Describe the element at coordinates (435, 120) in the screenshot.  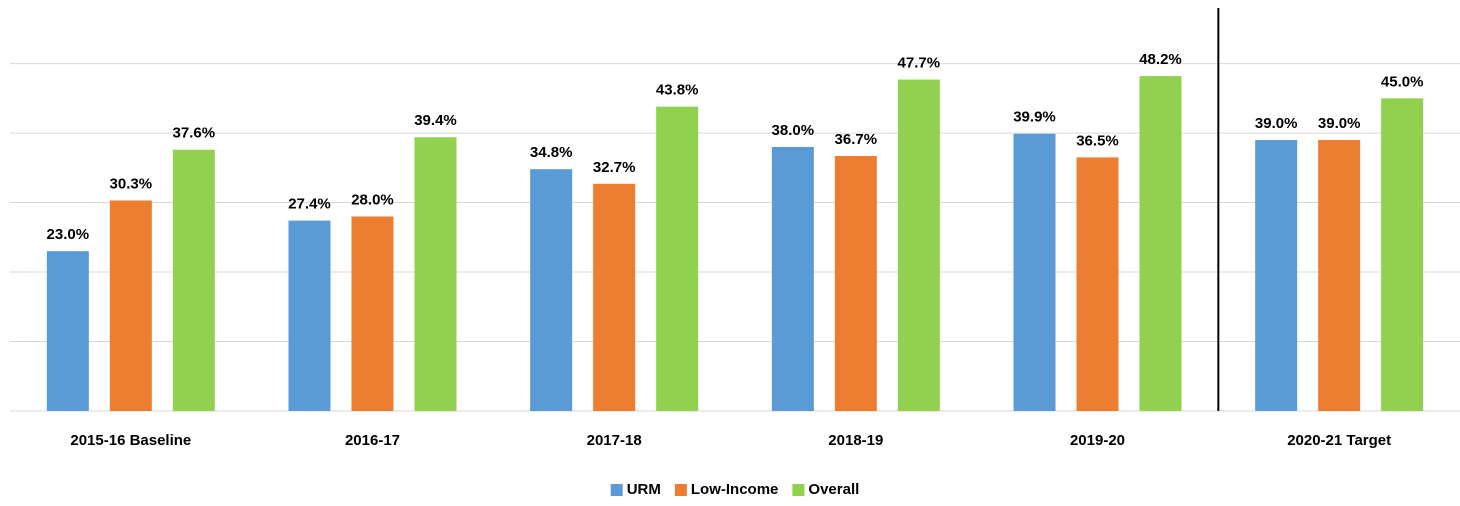
I see `value-label: 39.4%` at that location.